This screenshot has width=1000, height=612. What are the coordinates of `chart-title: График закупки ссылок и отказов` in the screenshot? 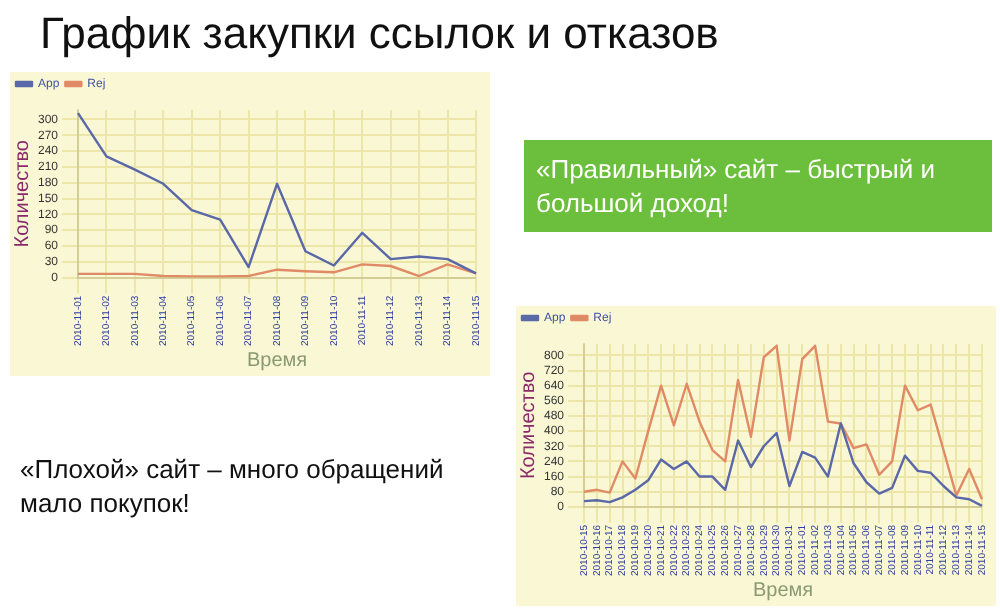 It's located at (379, 34).